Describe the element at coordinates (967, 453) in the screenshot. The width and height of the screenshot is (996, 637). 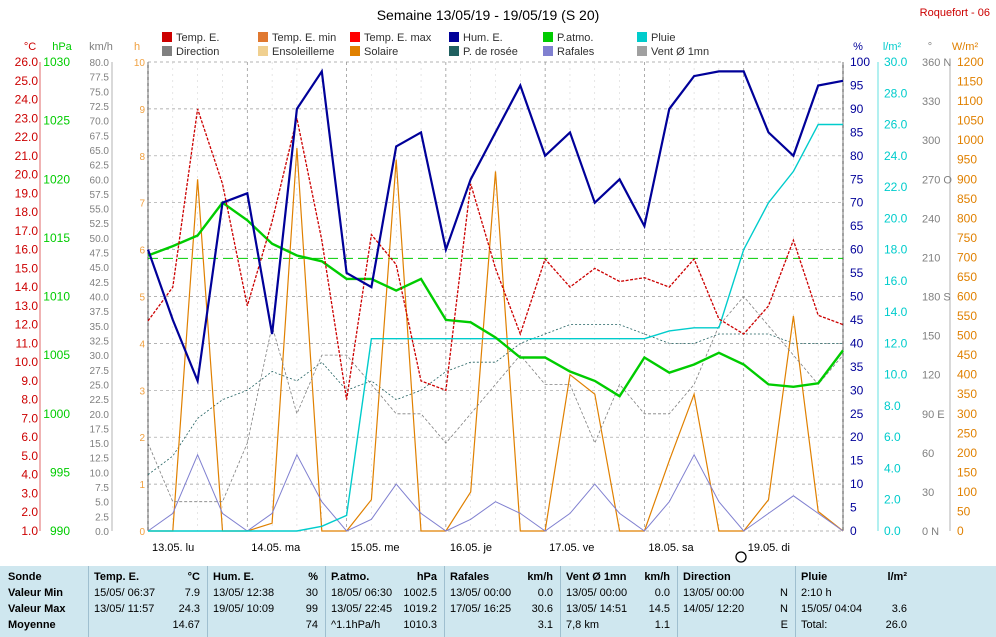
I see `axis-tick-solar: 200` at that location.